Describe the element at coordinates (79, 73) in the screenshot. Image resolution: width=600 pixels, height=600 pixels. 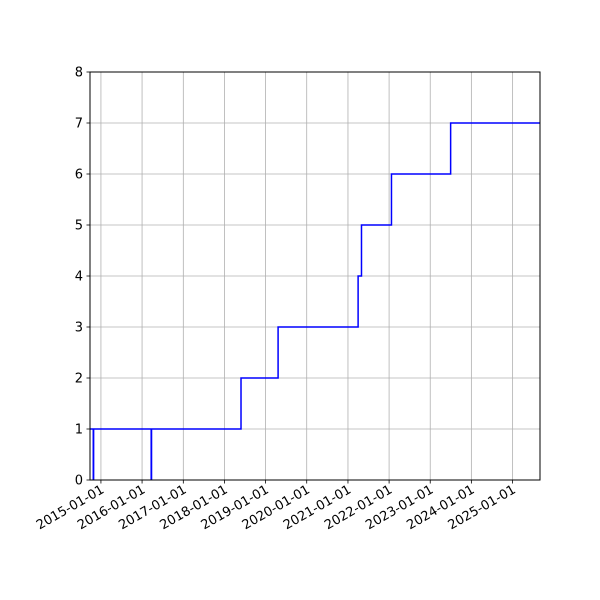
I see `y-tick-label: 8` at that location.